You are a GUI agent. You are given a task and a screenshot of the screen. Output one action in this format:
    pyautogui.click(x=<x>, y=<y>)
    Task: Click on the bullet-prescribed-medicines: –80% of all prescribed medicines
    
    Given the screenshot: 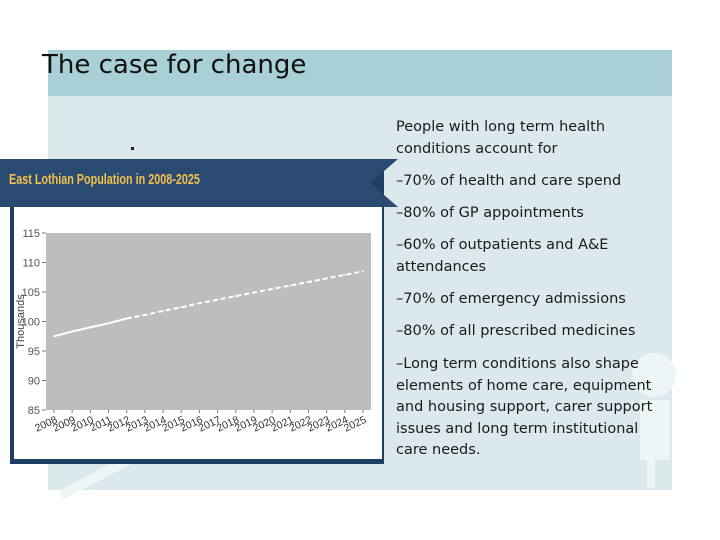 What is the action you would take?
    pyautogui.click(x=516, y=331)
    